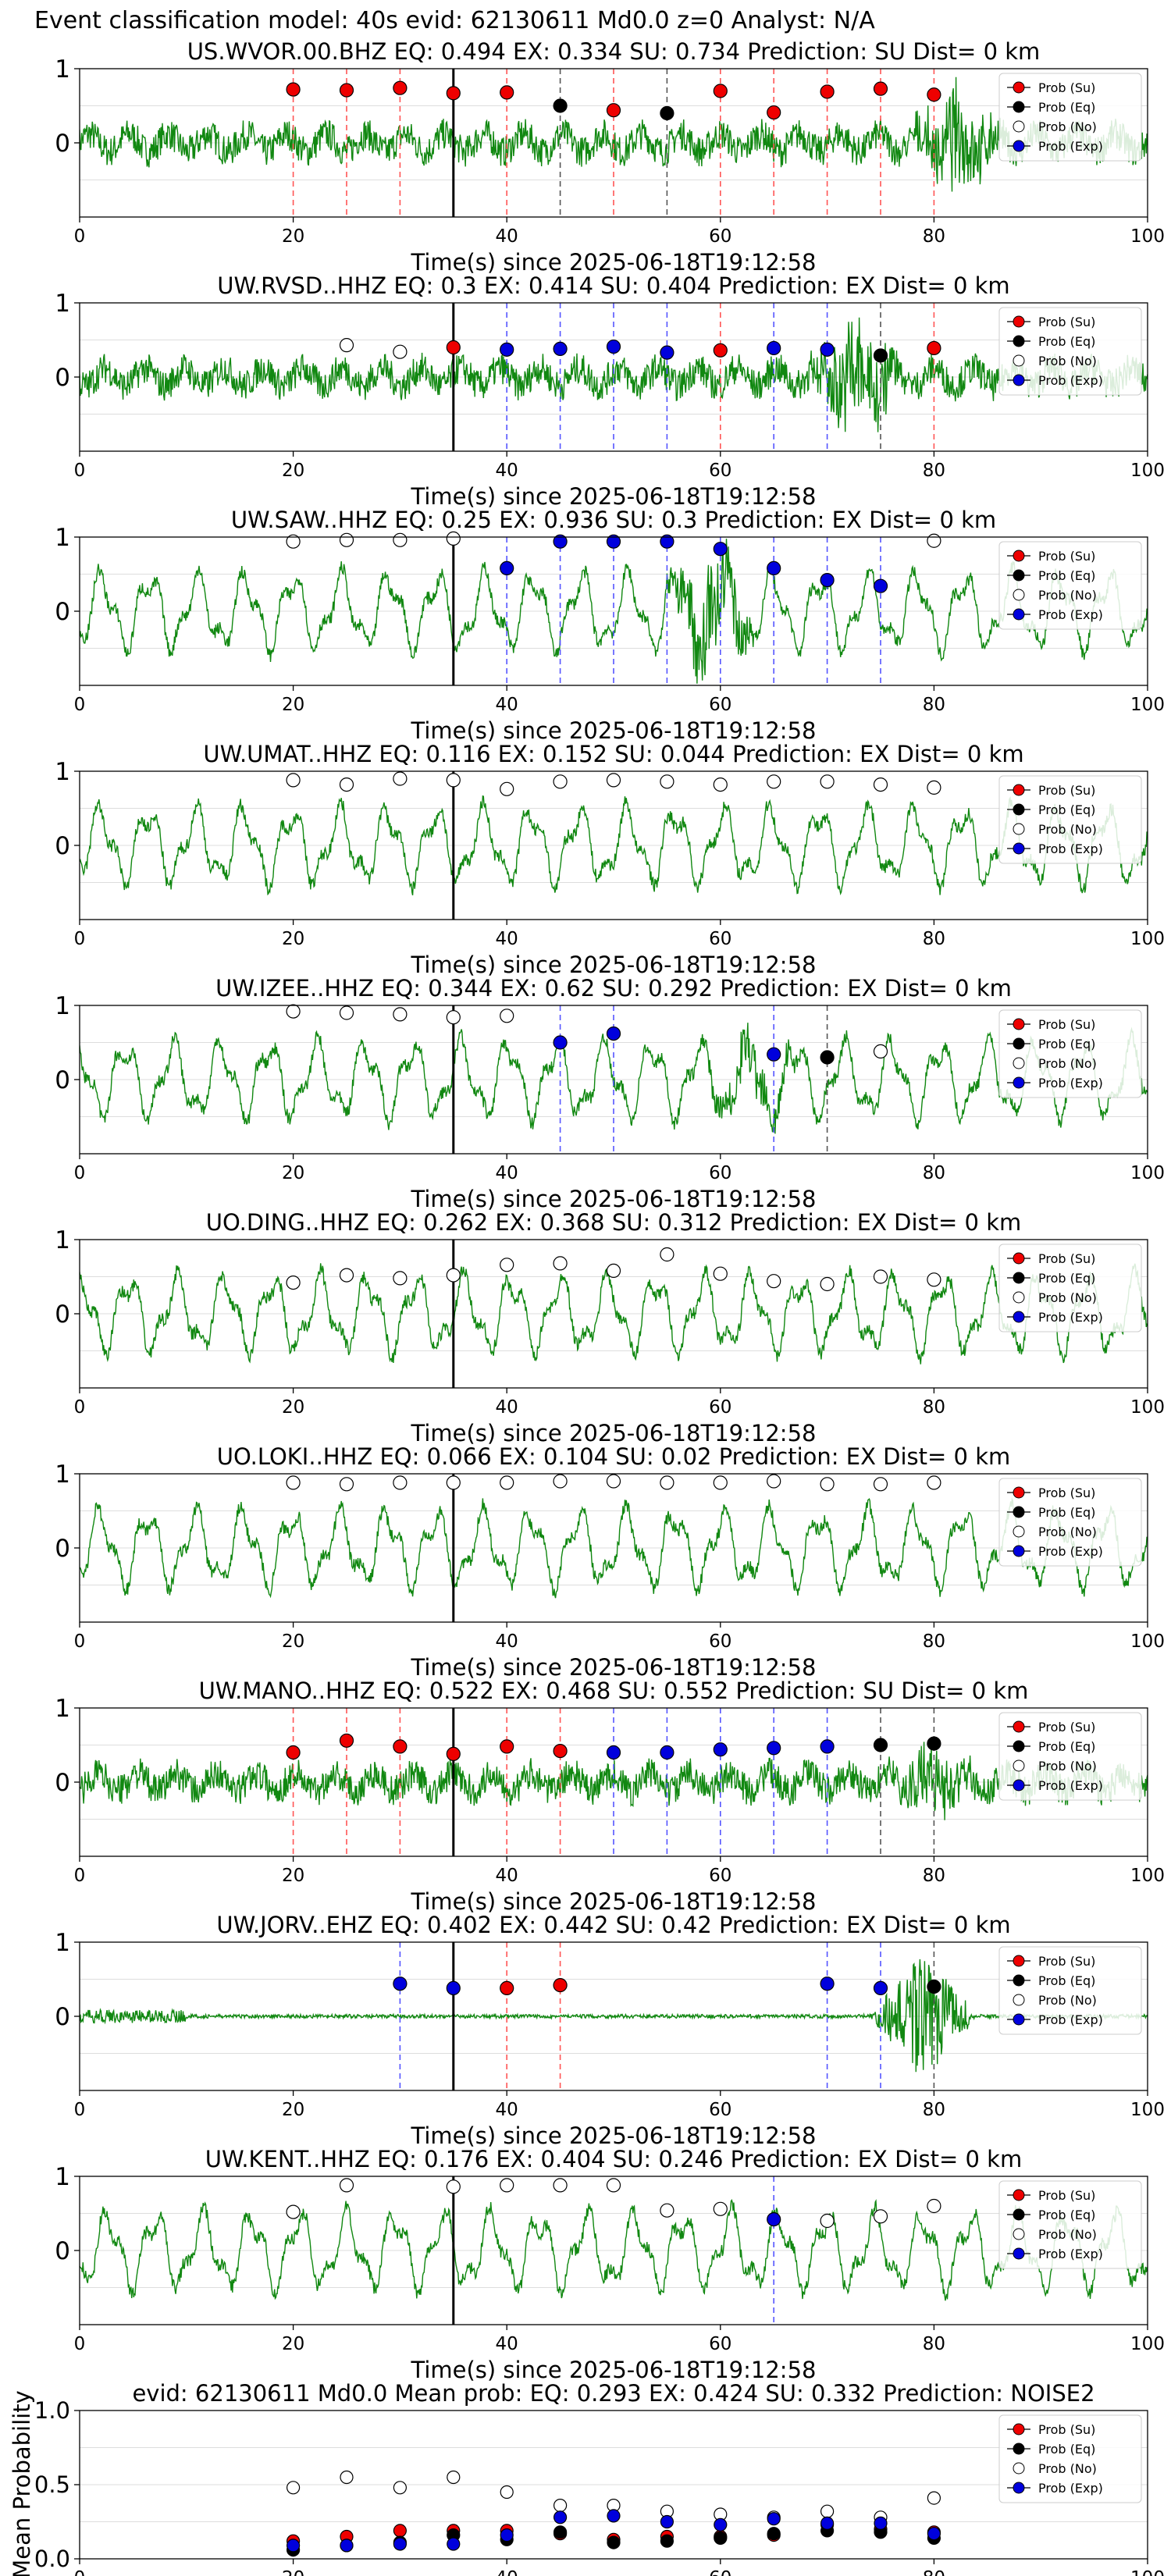  Describe the element at coordinates (614, 1078) in the screenshot. I see `waveform-trace` at that location.